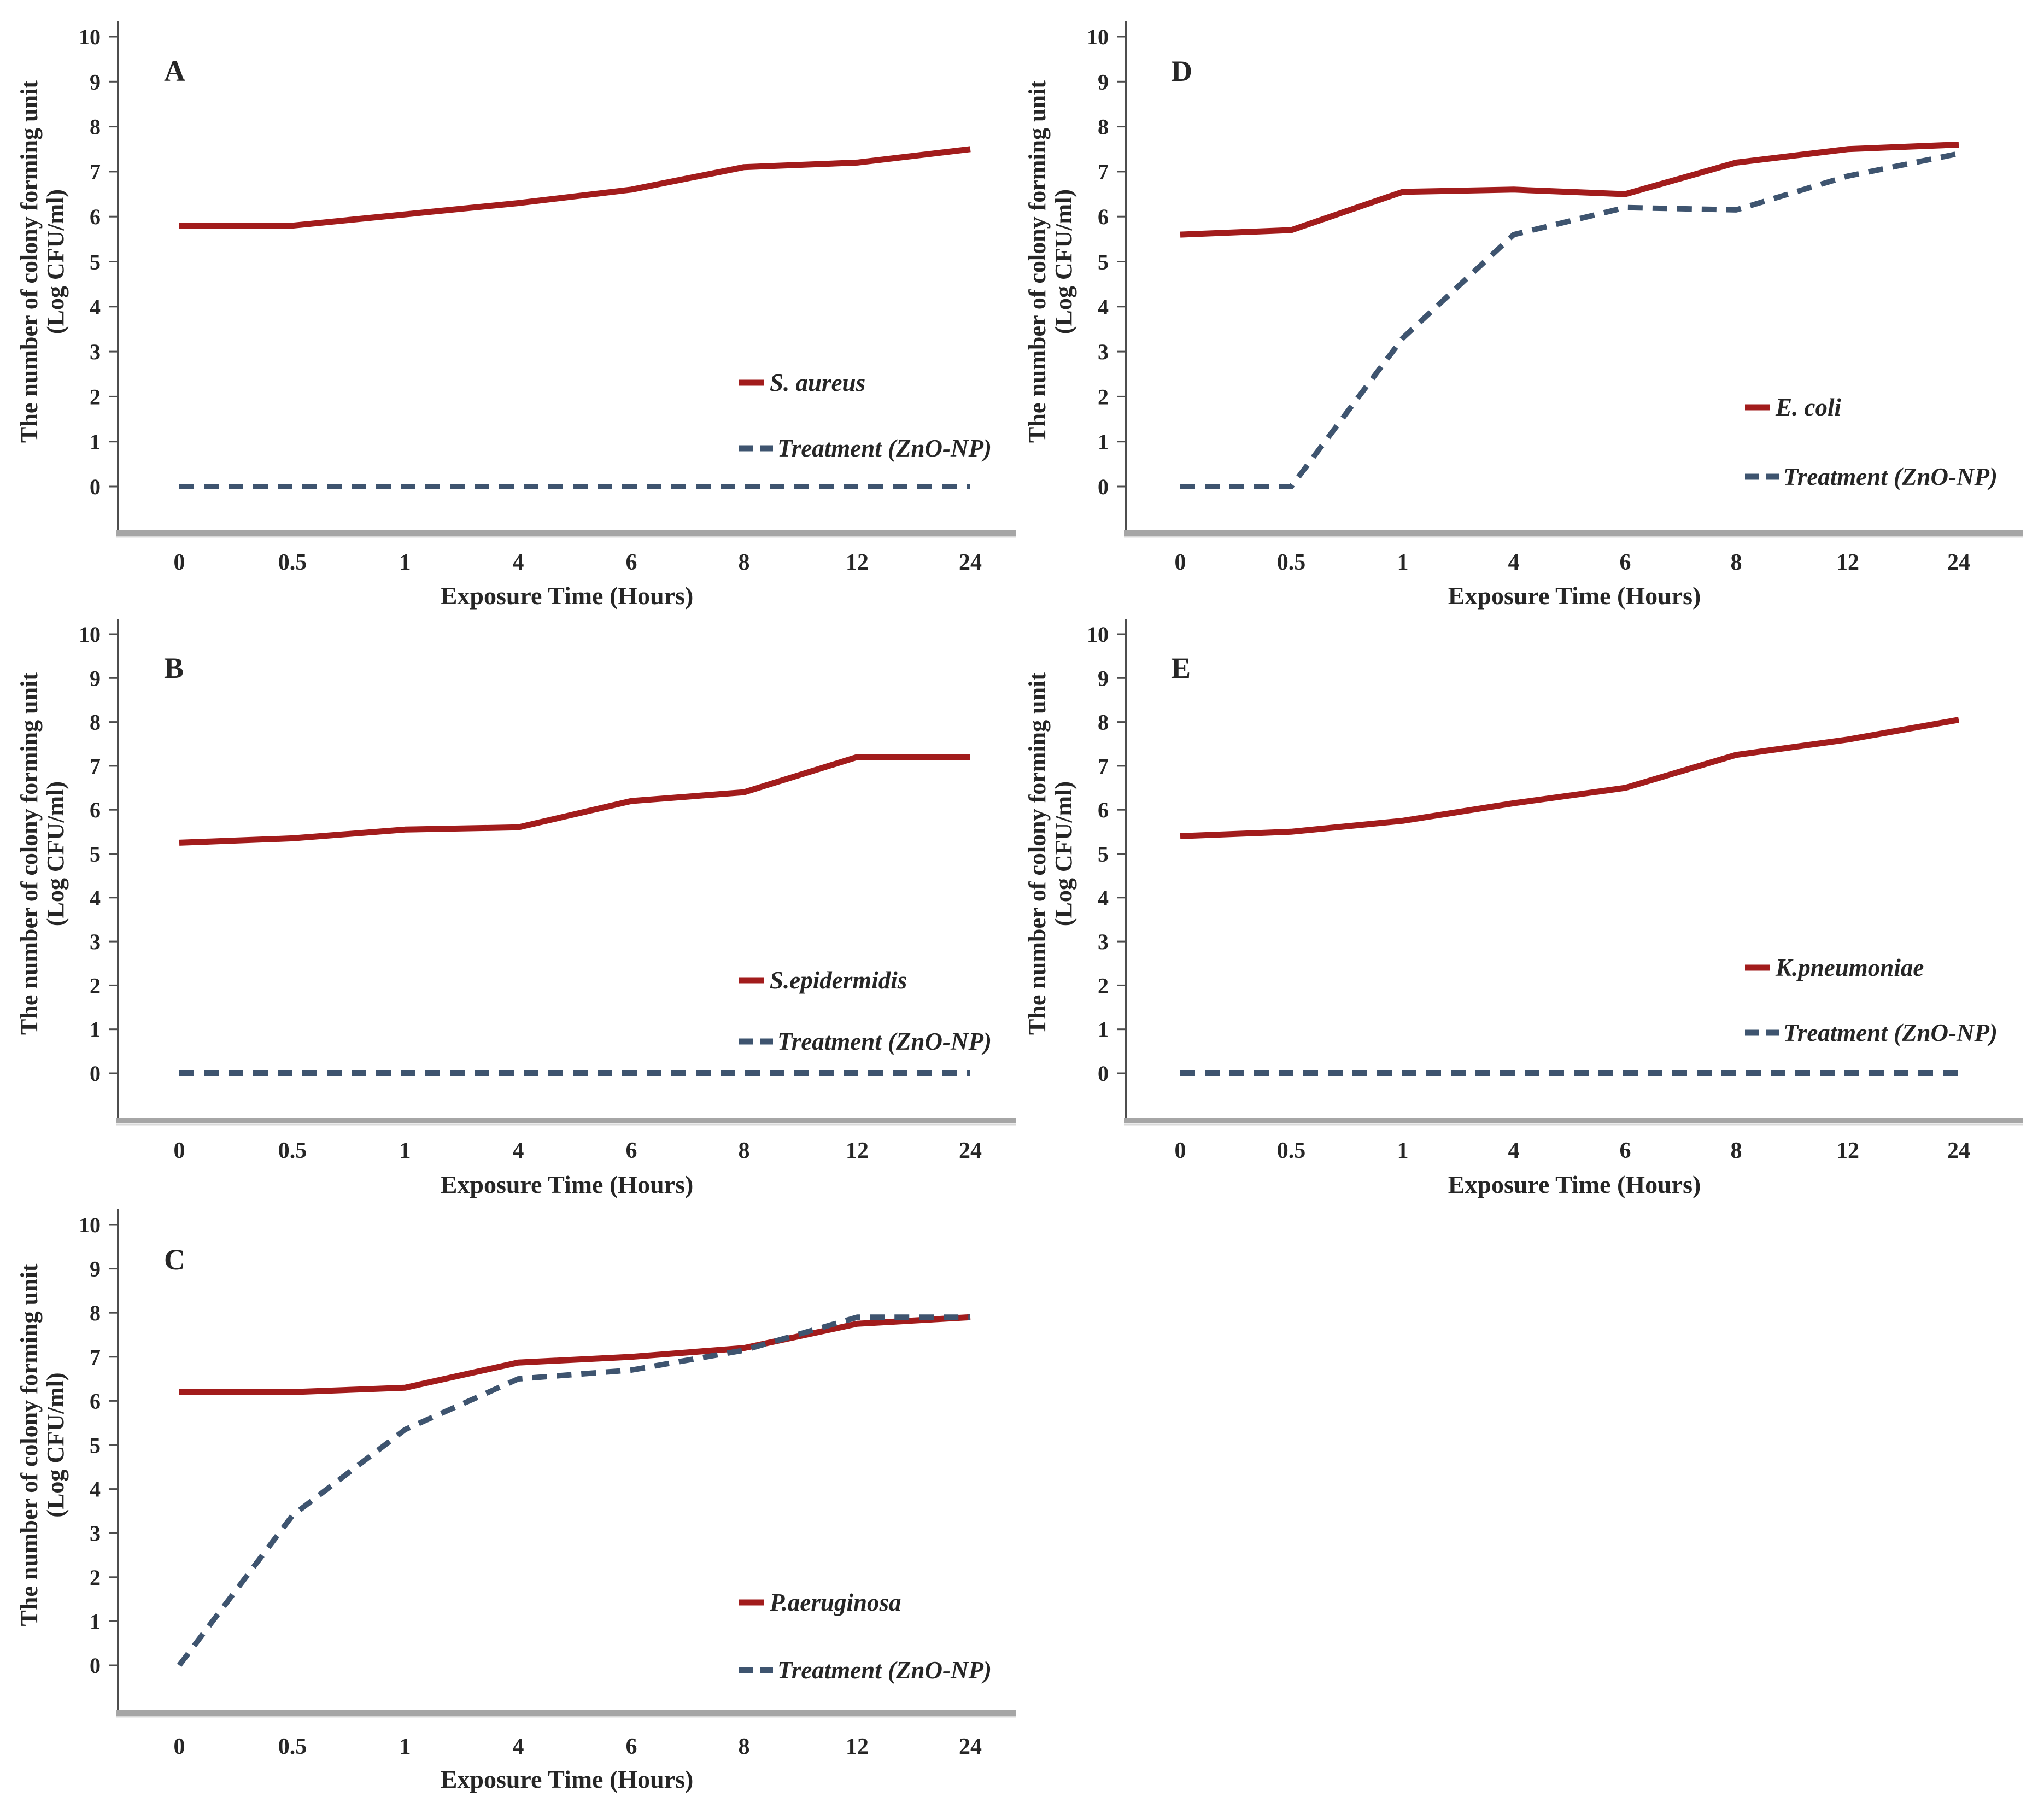 Image resolution: width=2044 pixels, height=1814 pixels. What do you see at coordinates (1808, 408) in the screenshot?
I see `legend-label-control-D: E. coli` at bounding box center [1808, 408].